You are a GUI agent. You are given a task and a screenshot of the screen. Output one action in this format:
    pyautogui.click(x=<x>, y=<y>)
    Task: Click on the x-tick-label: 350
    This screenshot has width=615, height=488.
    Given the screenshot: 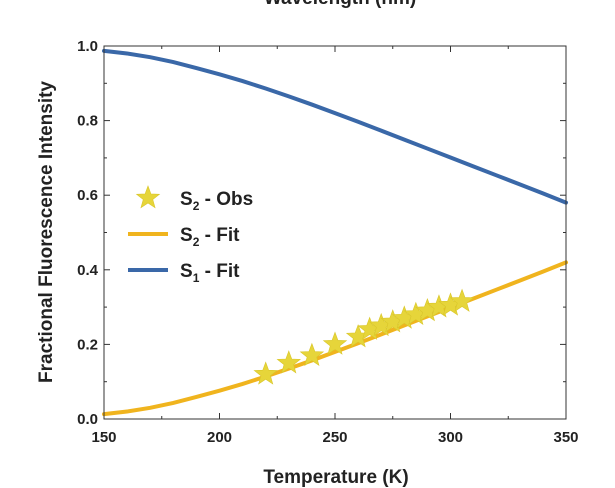 What is the action you would take?
    pyautogui.click(x=565, y=437)
    